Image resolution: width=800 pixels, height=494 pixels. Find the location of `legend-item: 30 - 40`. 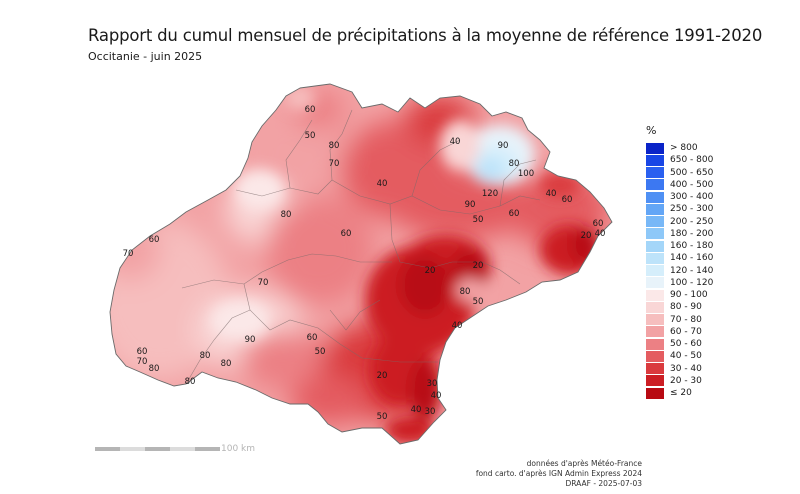

legend-item: 30 - 40 is located at coordinates (701, 369).